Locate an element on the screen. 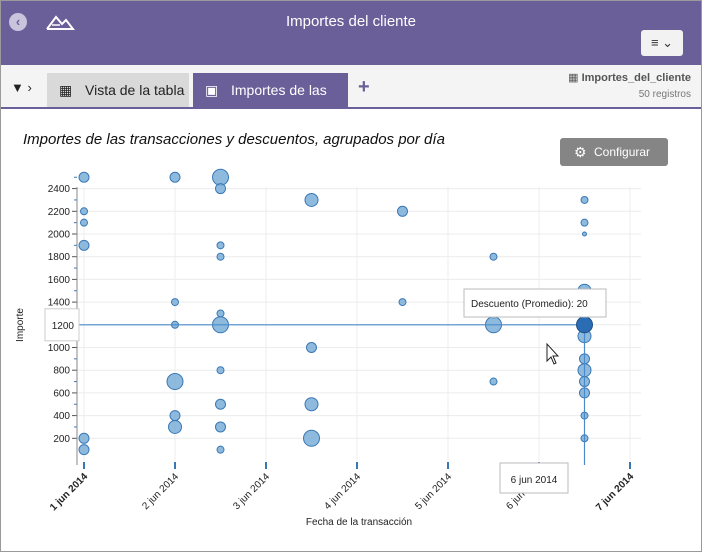 This screenshot has width=702, height=552. crosshair-x-label: 6 jun 2014 is located at coordinates (534, 478).